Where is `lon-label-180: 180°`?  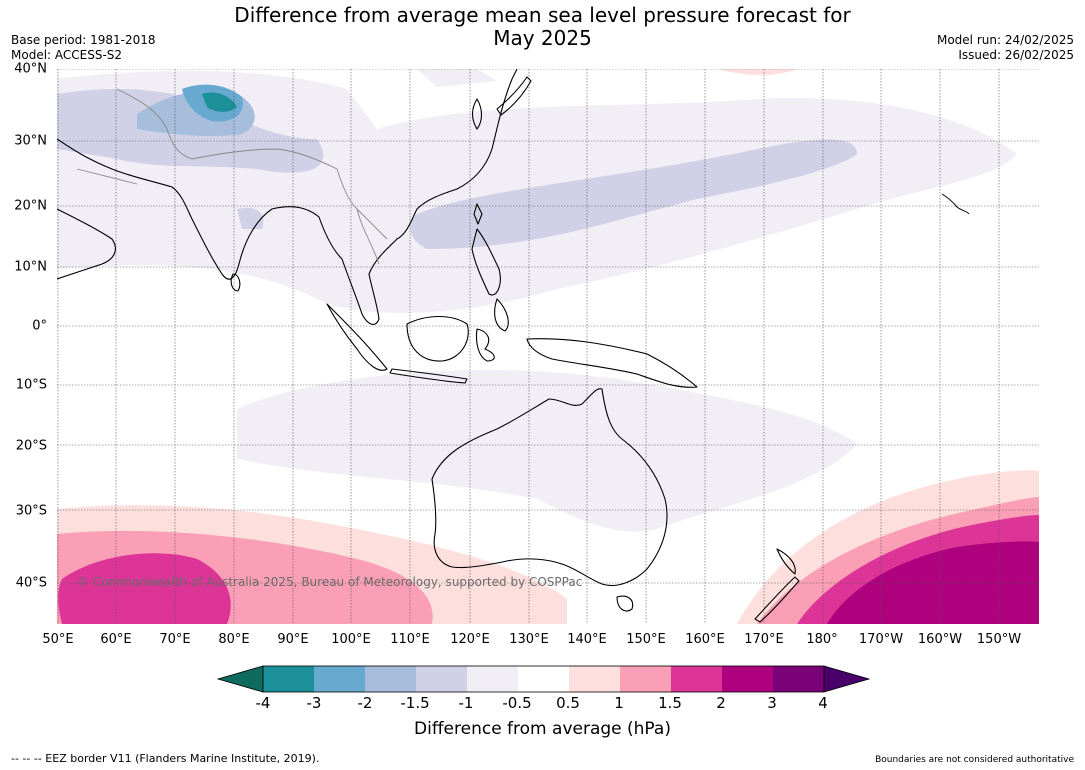 lon-label-180: 180° is located at coordinates (822, 639).